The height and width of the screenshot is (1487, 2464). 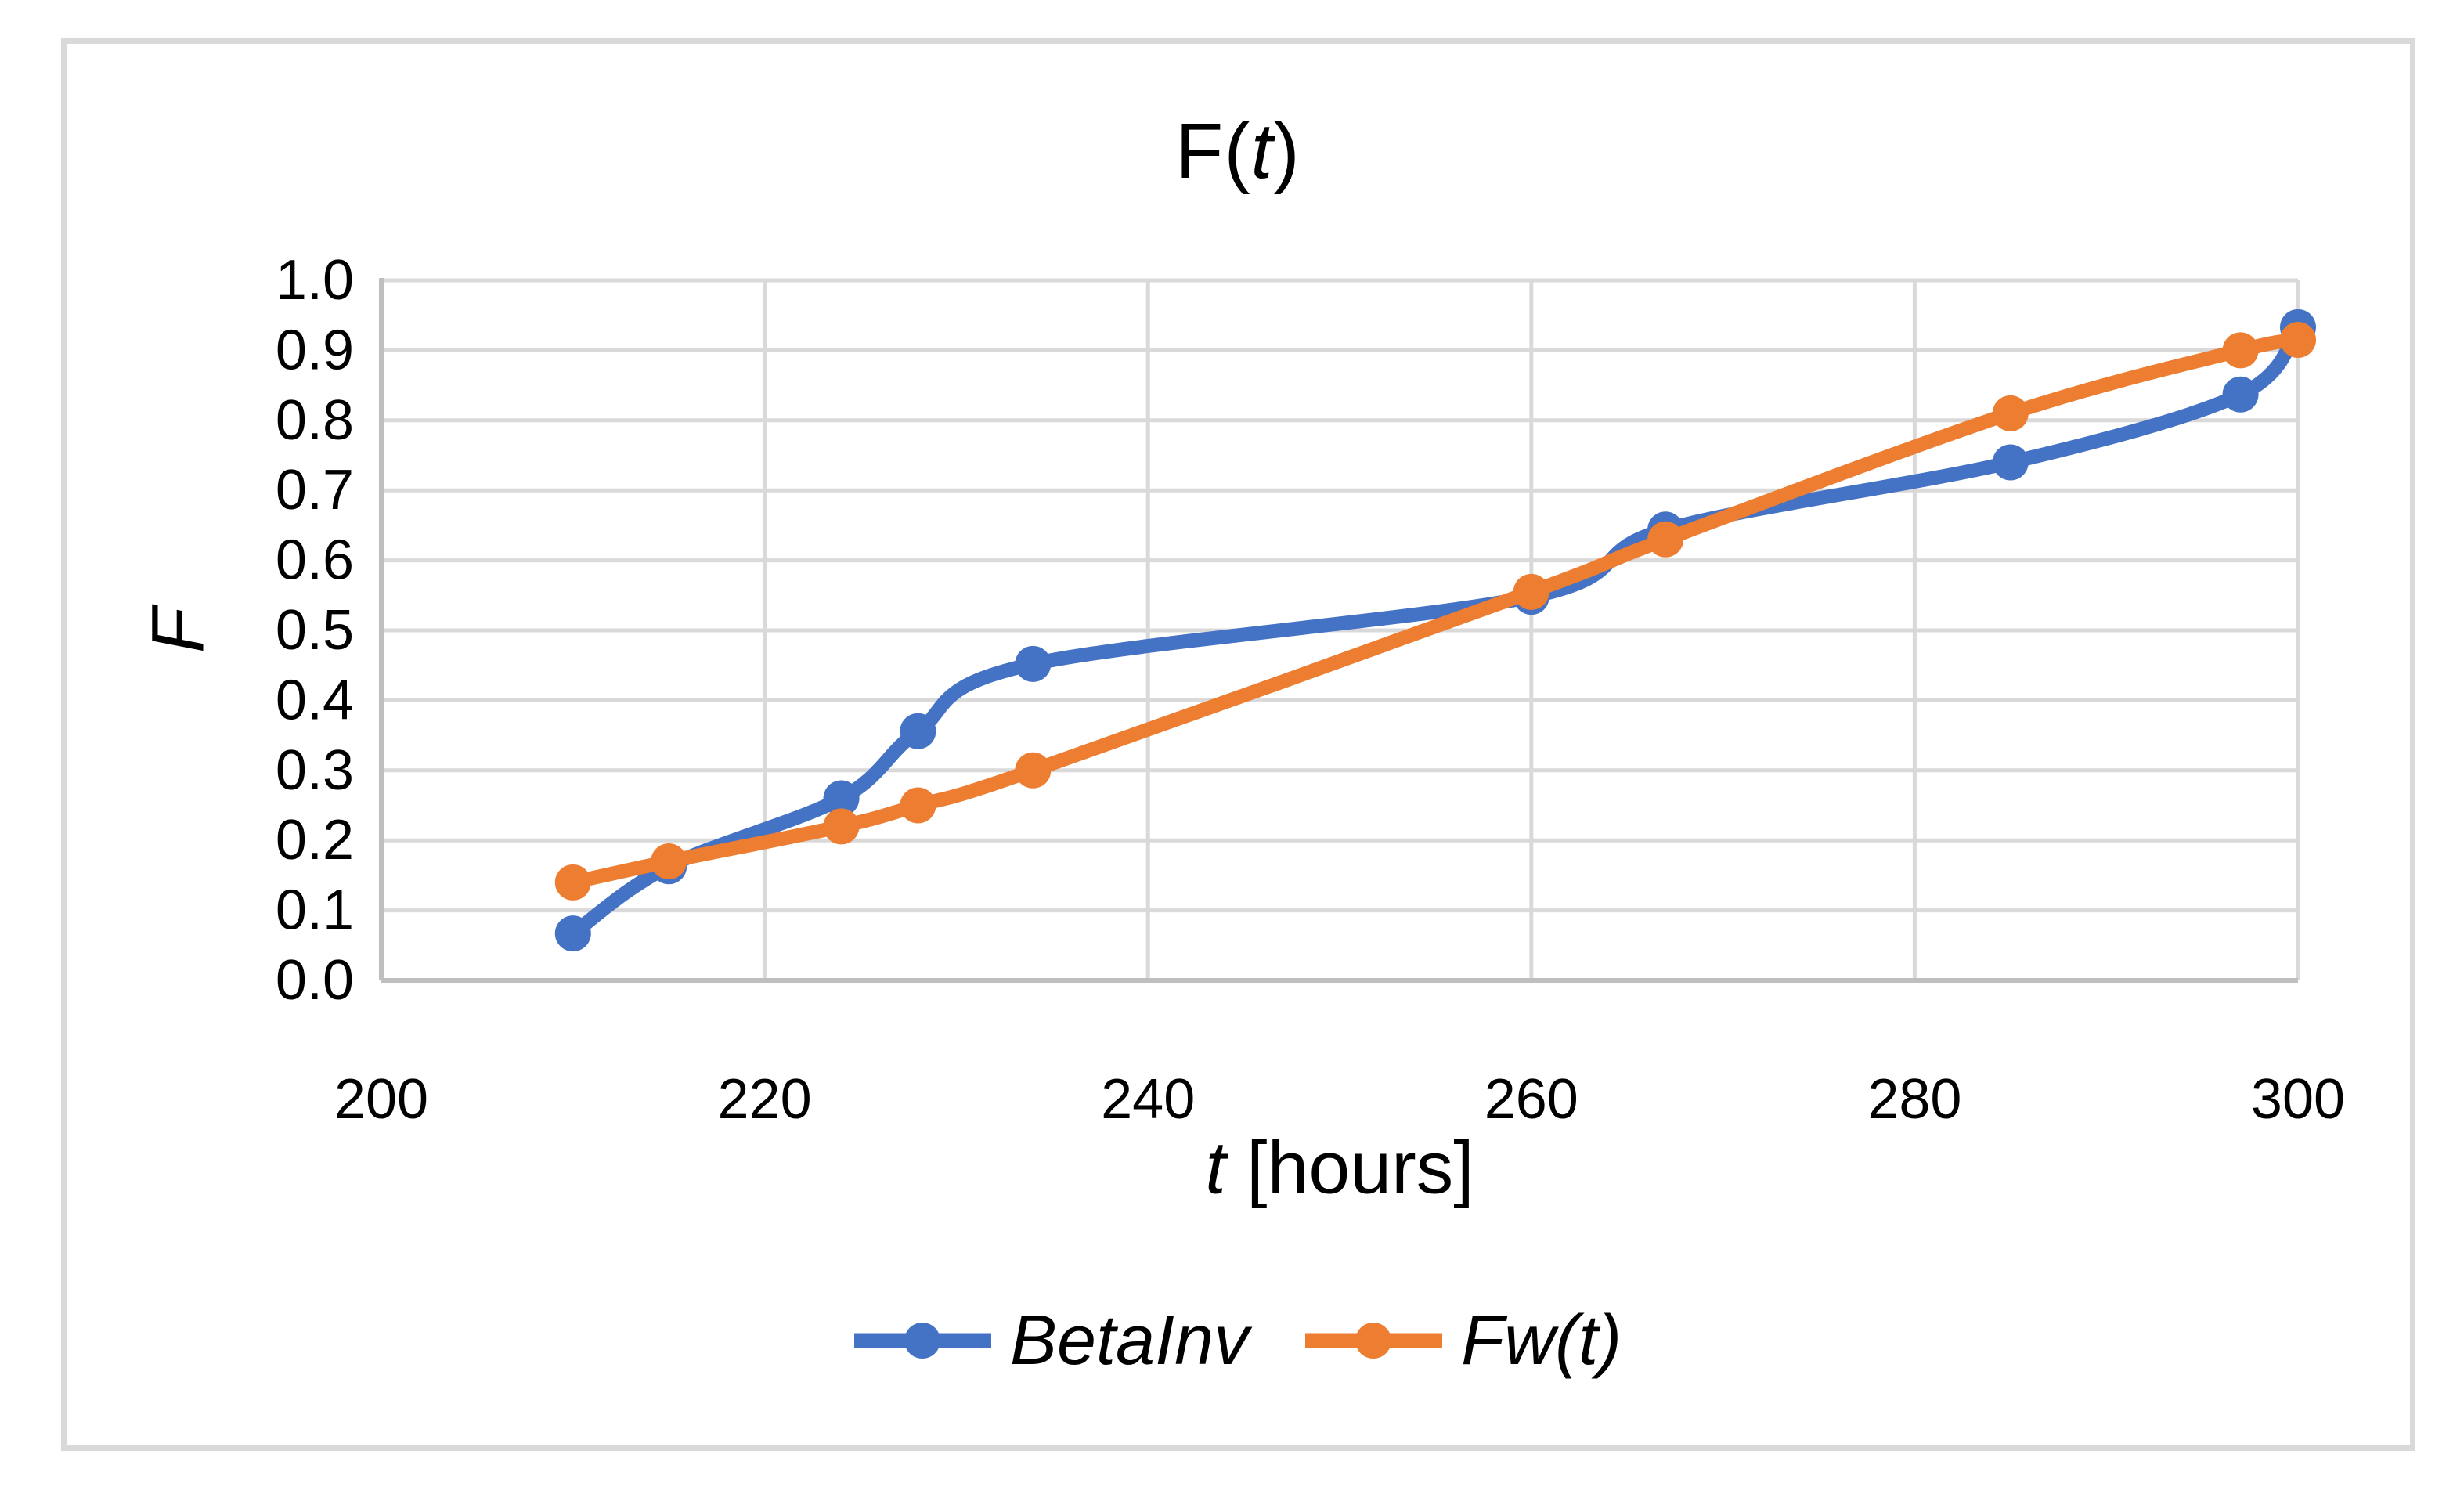 I want to click on y-tick-label: 1.0, so click(x=315, y=281).